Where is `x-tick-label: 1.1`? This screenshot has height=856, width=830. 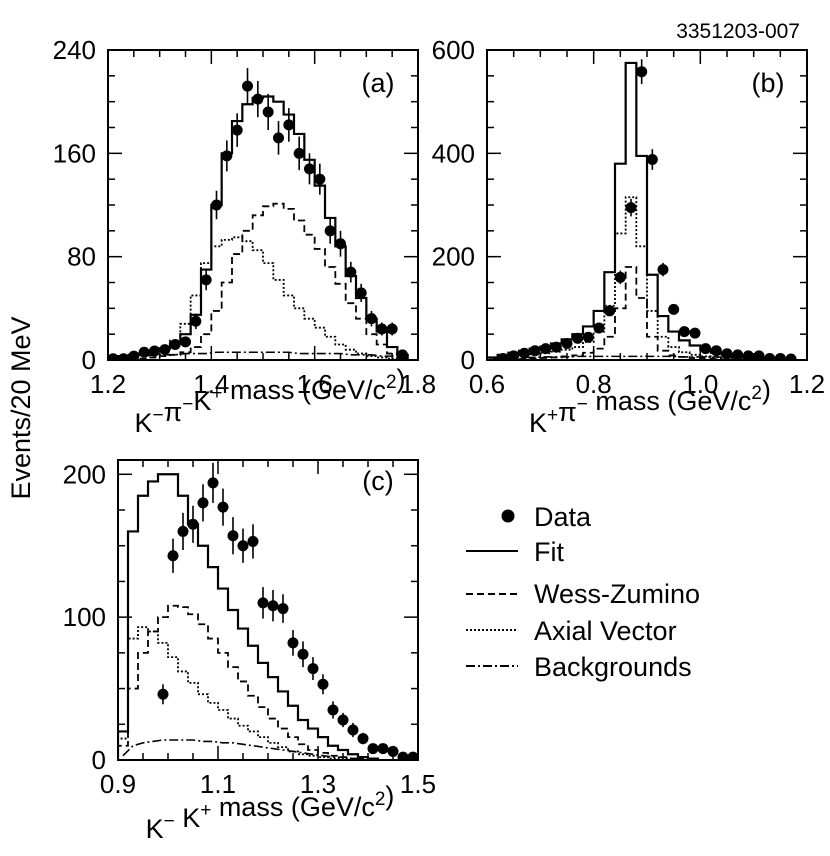
x-tick-label: 1.1 is located at coordinates (218, 784).